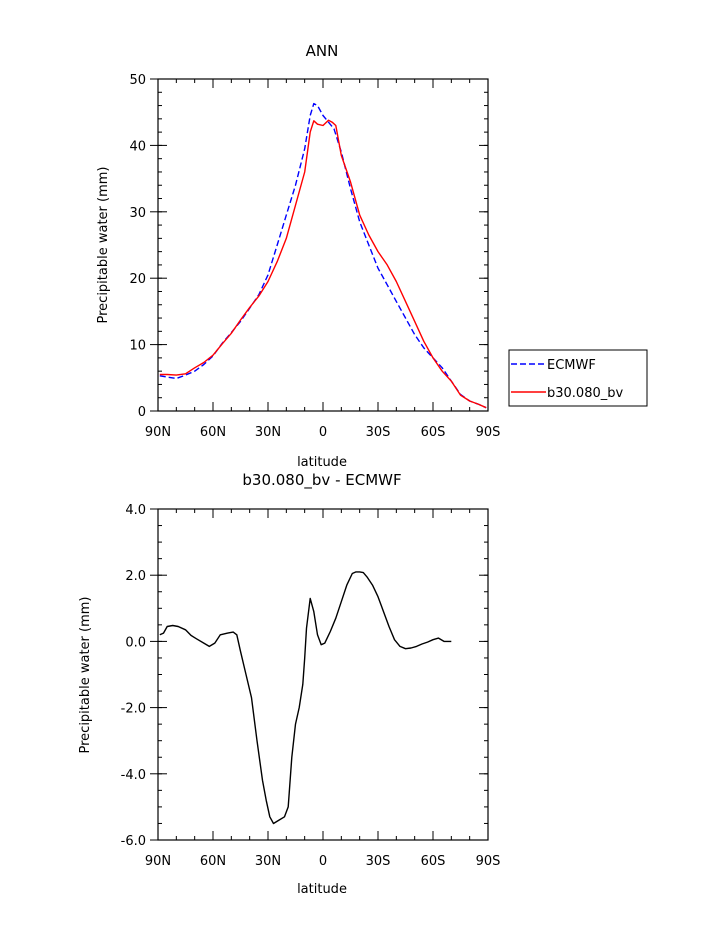  Describe the element at coordinates (321, 480) in the screenshot. I see `chart-title: b30.080_bv - ECMWF` at that location.